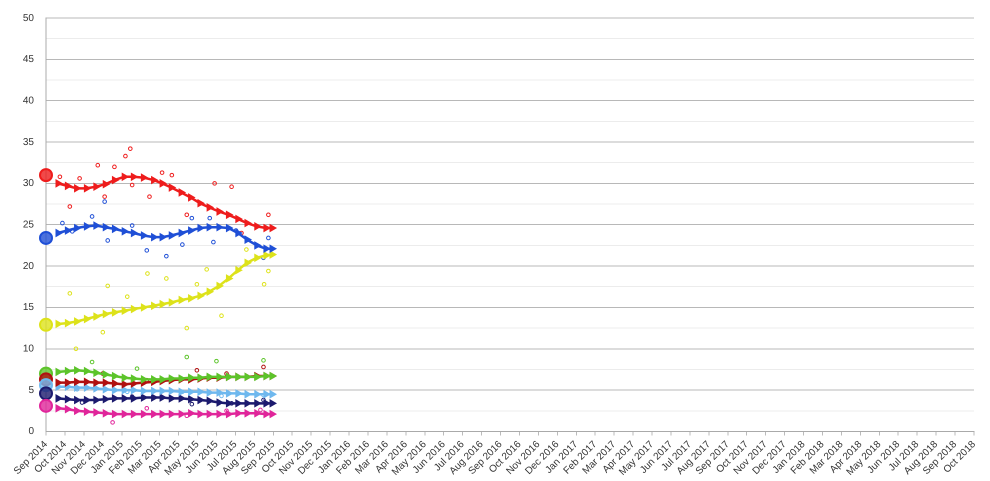 The image size is (990, 481). Describe the element at coordinates (28, 308) in the screenshot. I see `y-tick-label: 15` at that location.